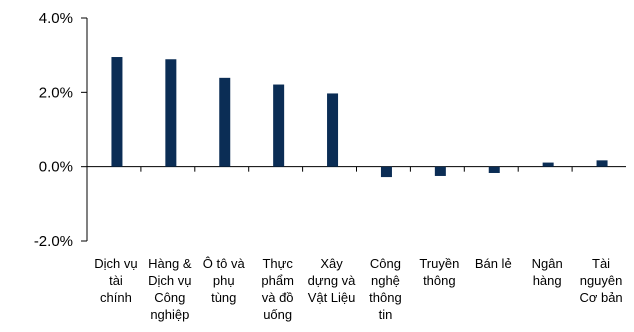 This screenshot has width=634, height=332. Describe the element at coordinates (56, 92) in the screenshot. I see `y-tick-label: 2.0%` at that location.